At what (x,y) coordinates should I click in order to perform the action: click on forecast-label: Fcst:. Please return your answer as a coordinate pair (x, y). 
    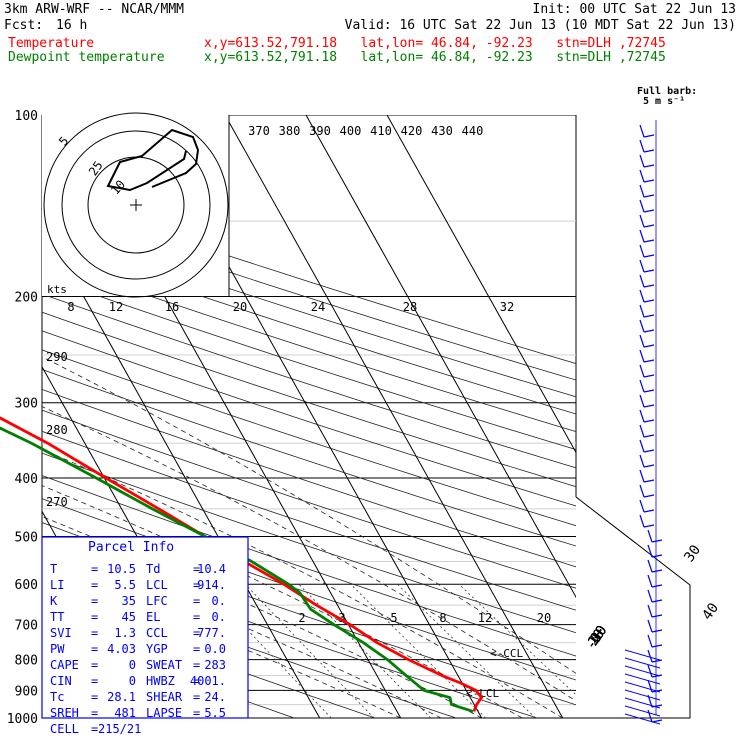
    Looking at the image, I should click on (24, 25).